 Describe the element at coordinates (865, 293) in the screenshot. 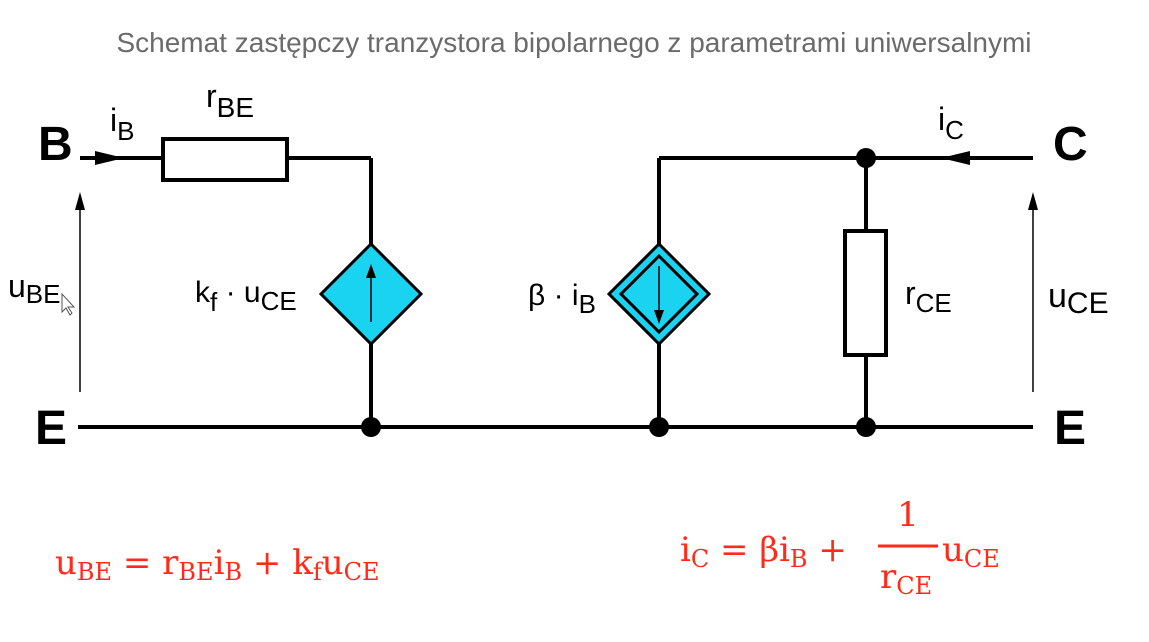

I see `resistor-rce` at that location.